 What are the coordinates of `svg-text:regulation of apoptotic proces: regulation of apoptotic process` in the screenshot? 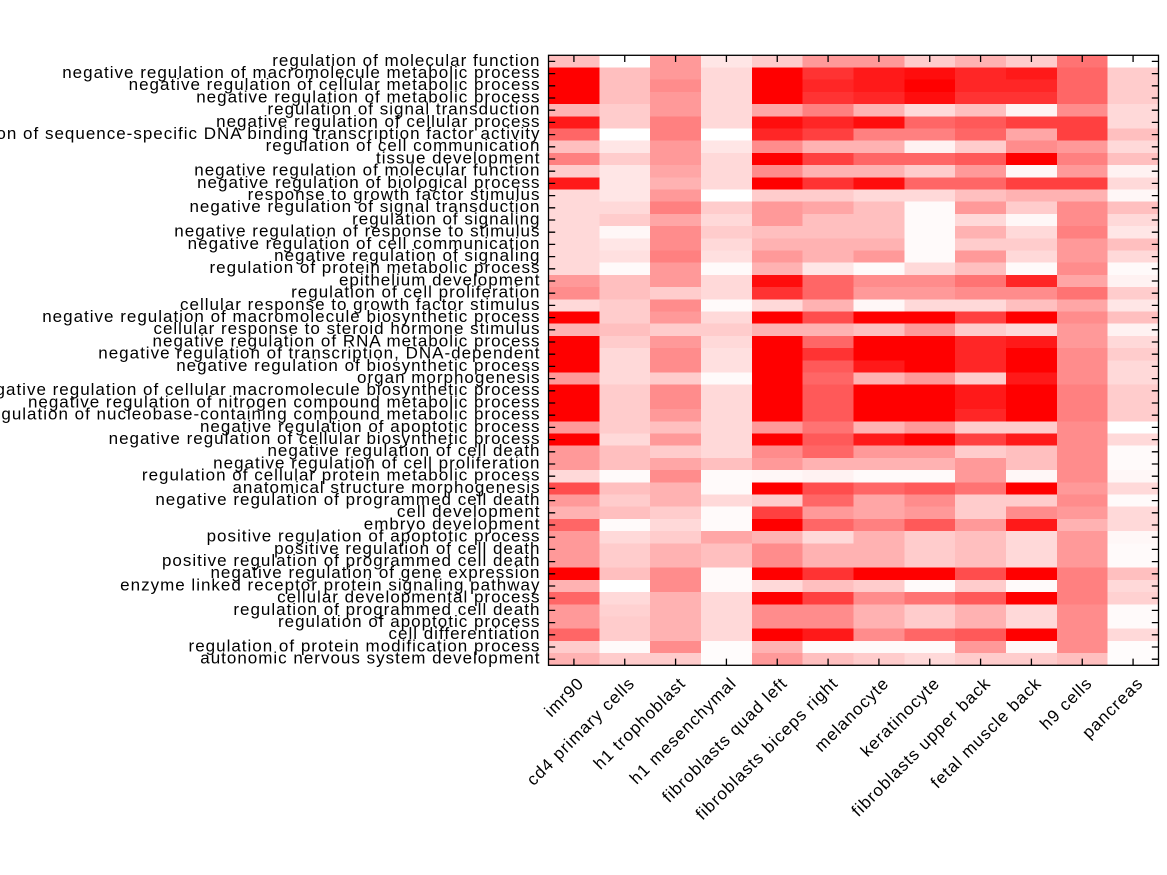 It's located at (409, 621).